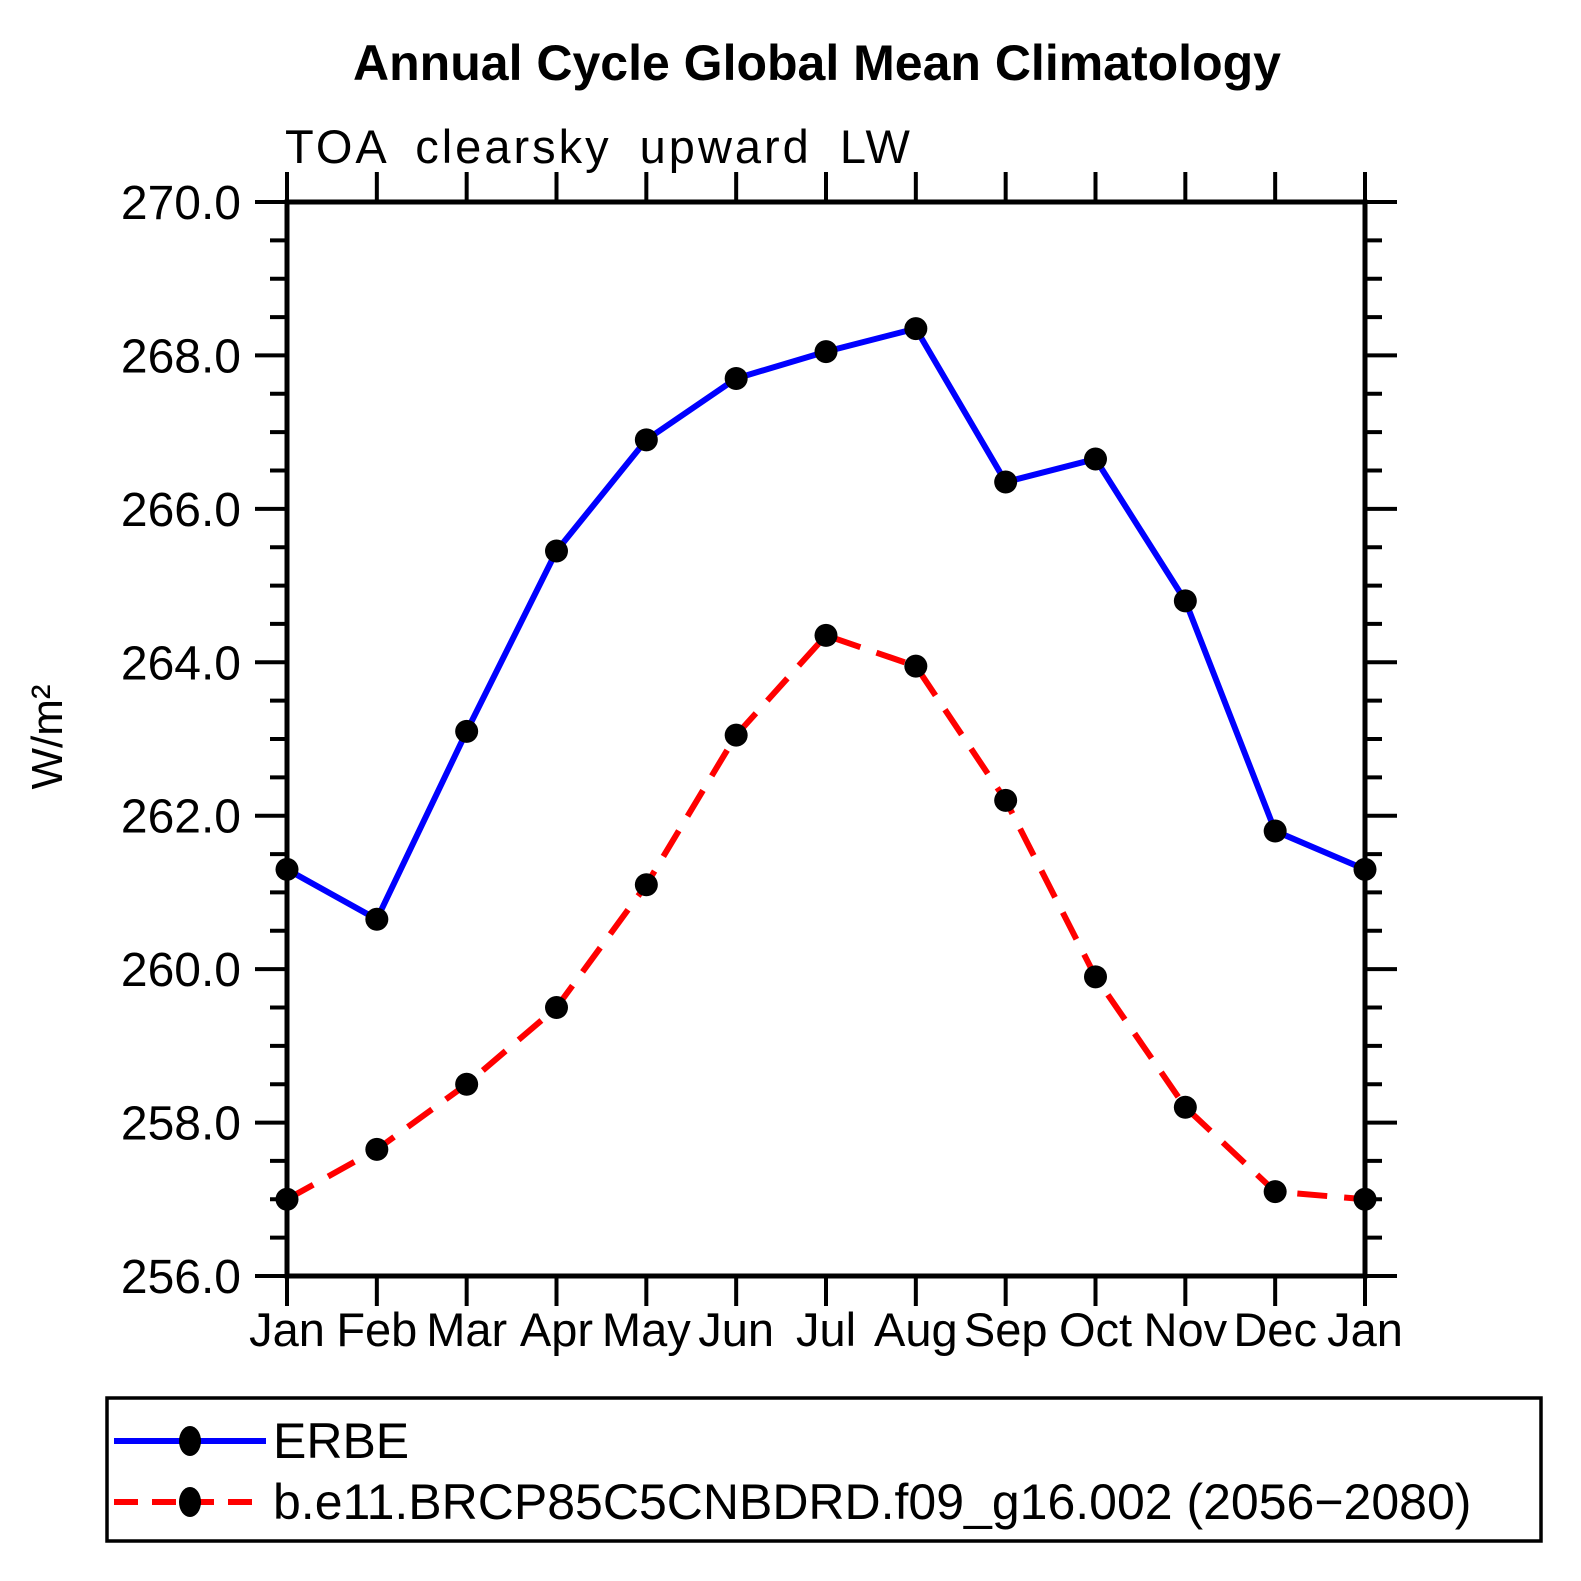 This screenshot has height=1581, width=1581. What do you see at coordinates (736, 1329) in the screenshot?
I see `x-axis-month-label: Jun` at bounding box center [736, 1329].